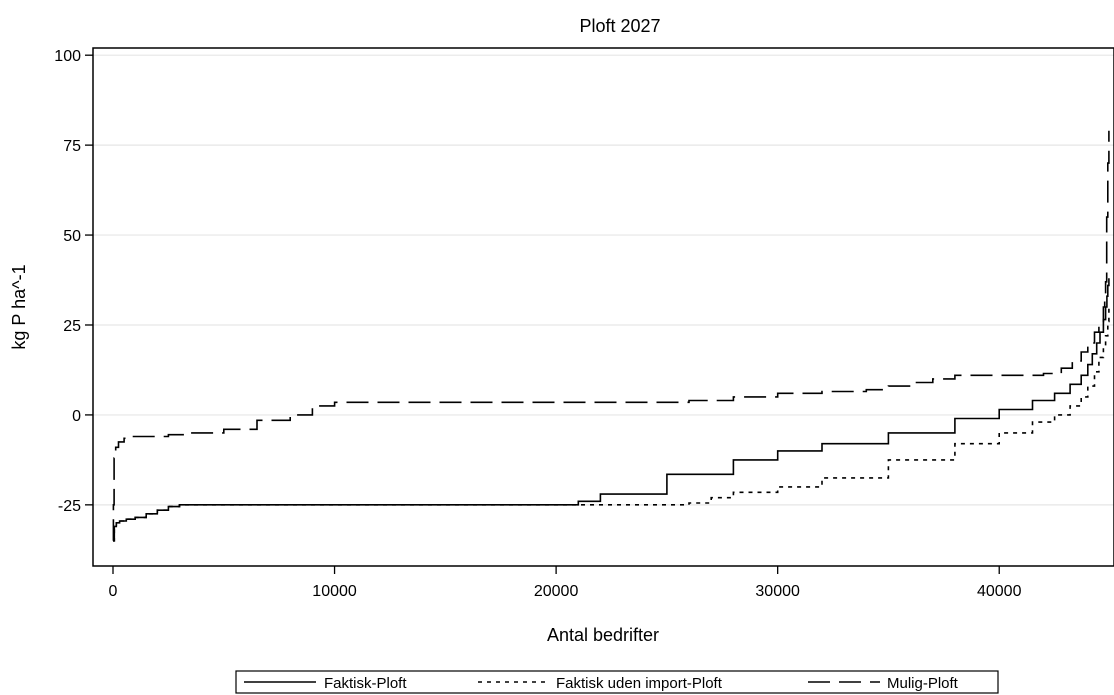 This screenshot has width=1114, height=695. I want to click on y-axis: -25 0 25 50 75 100, so click(73, 281).